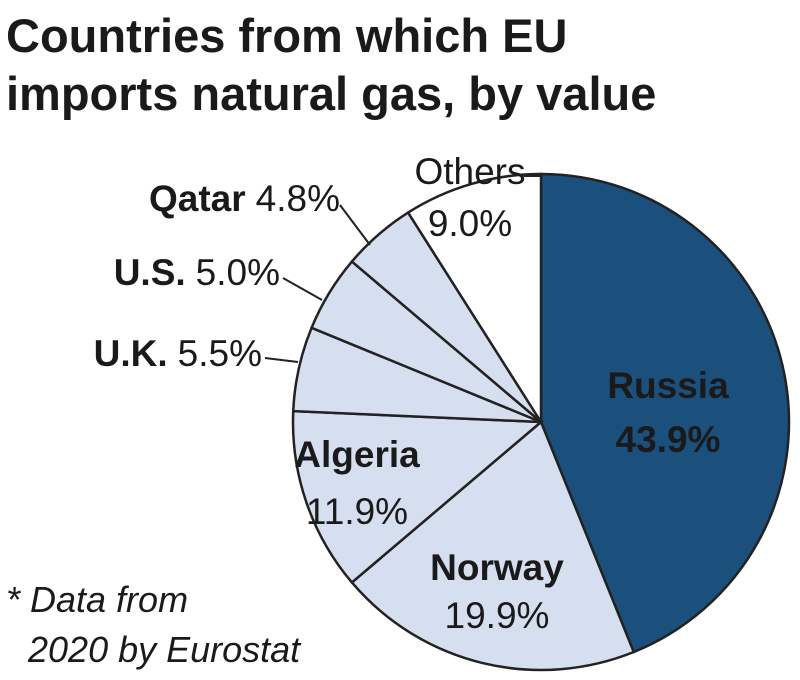  Describe the element at coordinates (357, 454) in the screenshot. I see `slice-label: Algeria` at that location.